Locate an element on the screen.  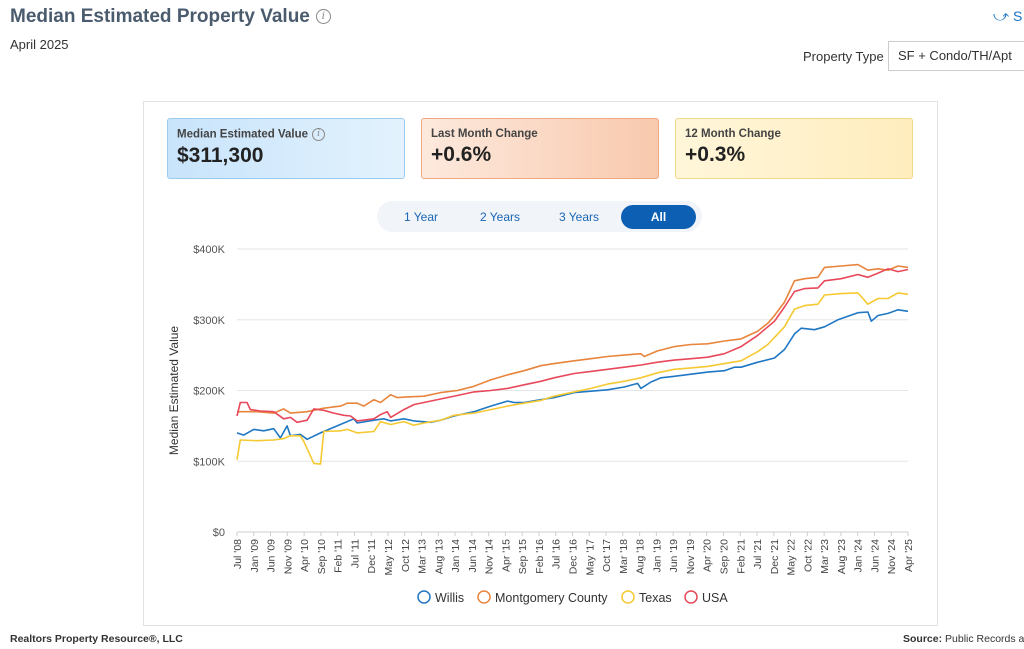
x-tick-label: Apr '15 is located at coordinates (506, 555).